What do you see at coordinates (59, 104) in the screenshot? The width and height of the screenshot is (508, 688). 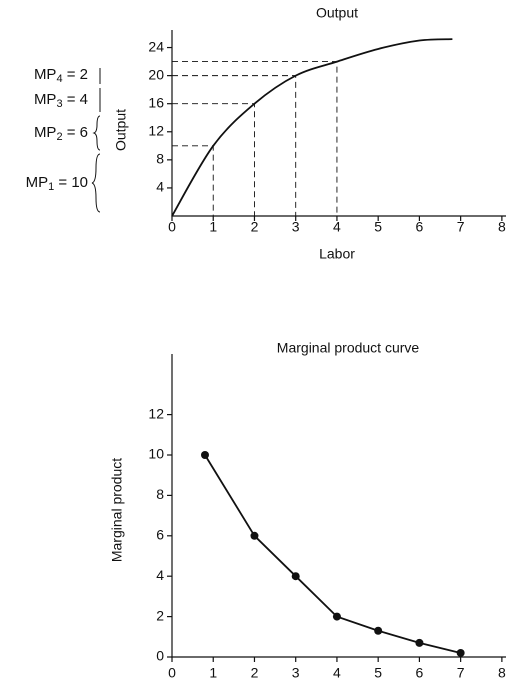 I see `annotation-sub: 3` at bounding box center [59, 104].